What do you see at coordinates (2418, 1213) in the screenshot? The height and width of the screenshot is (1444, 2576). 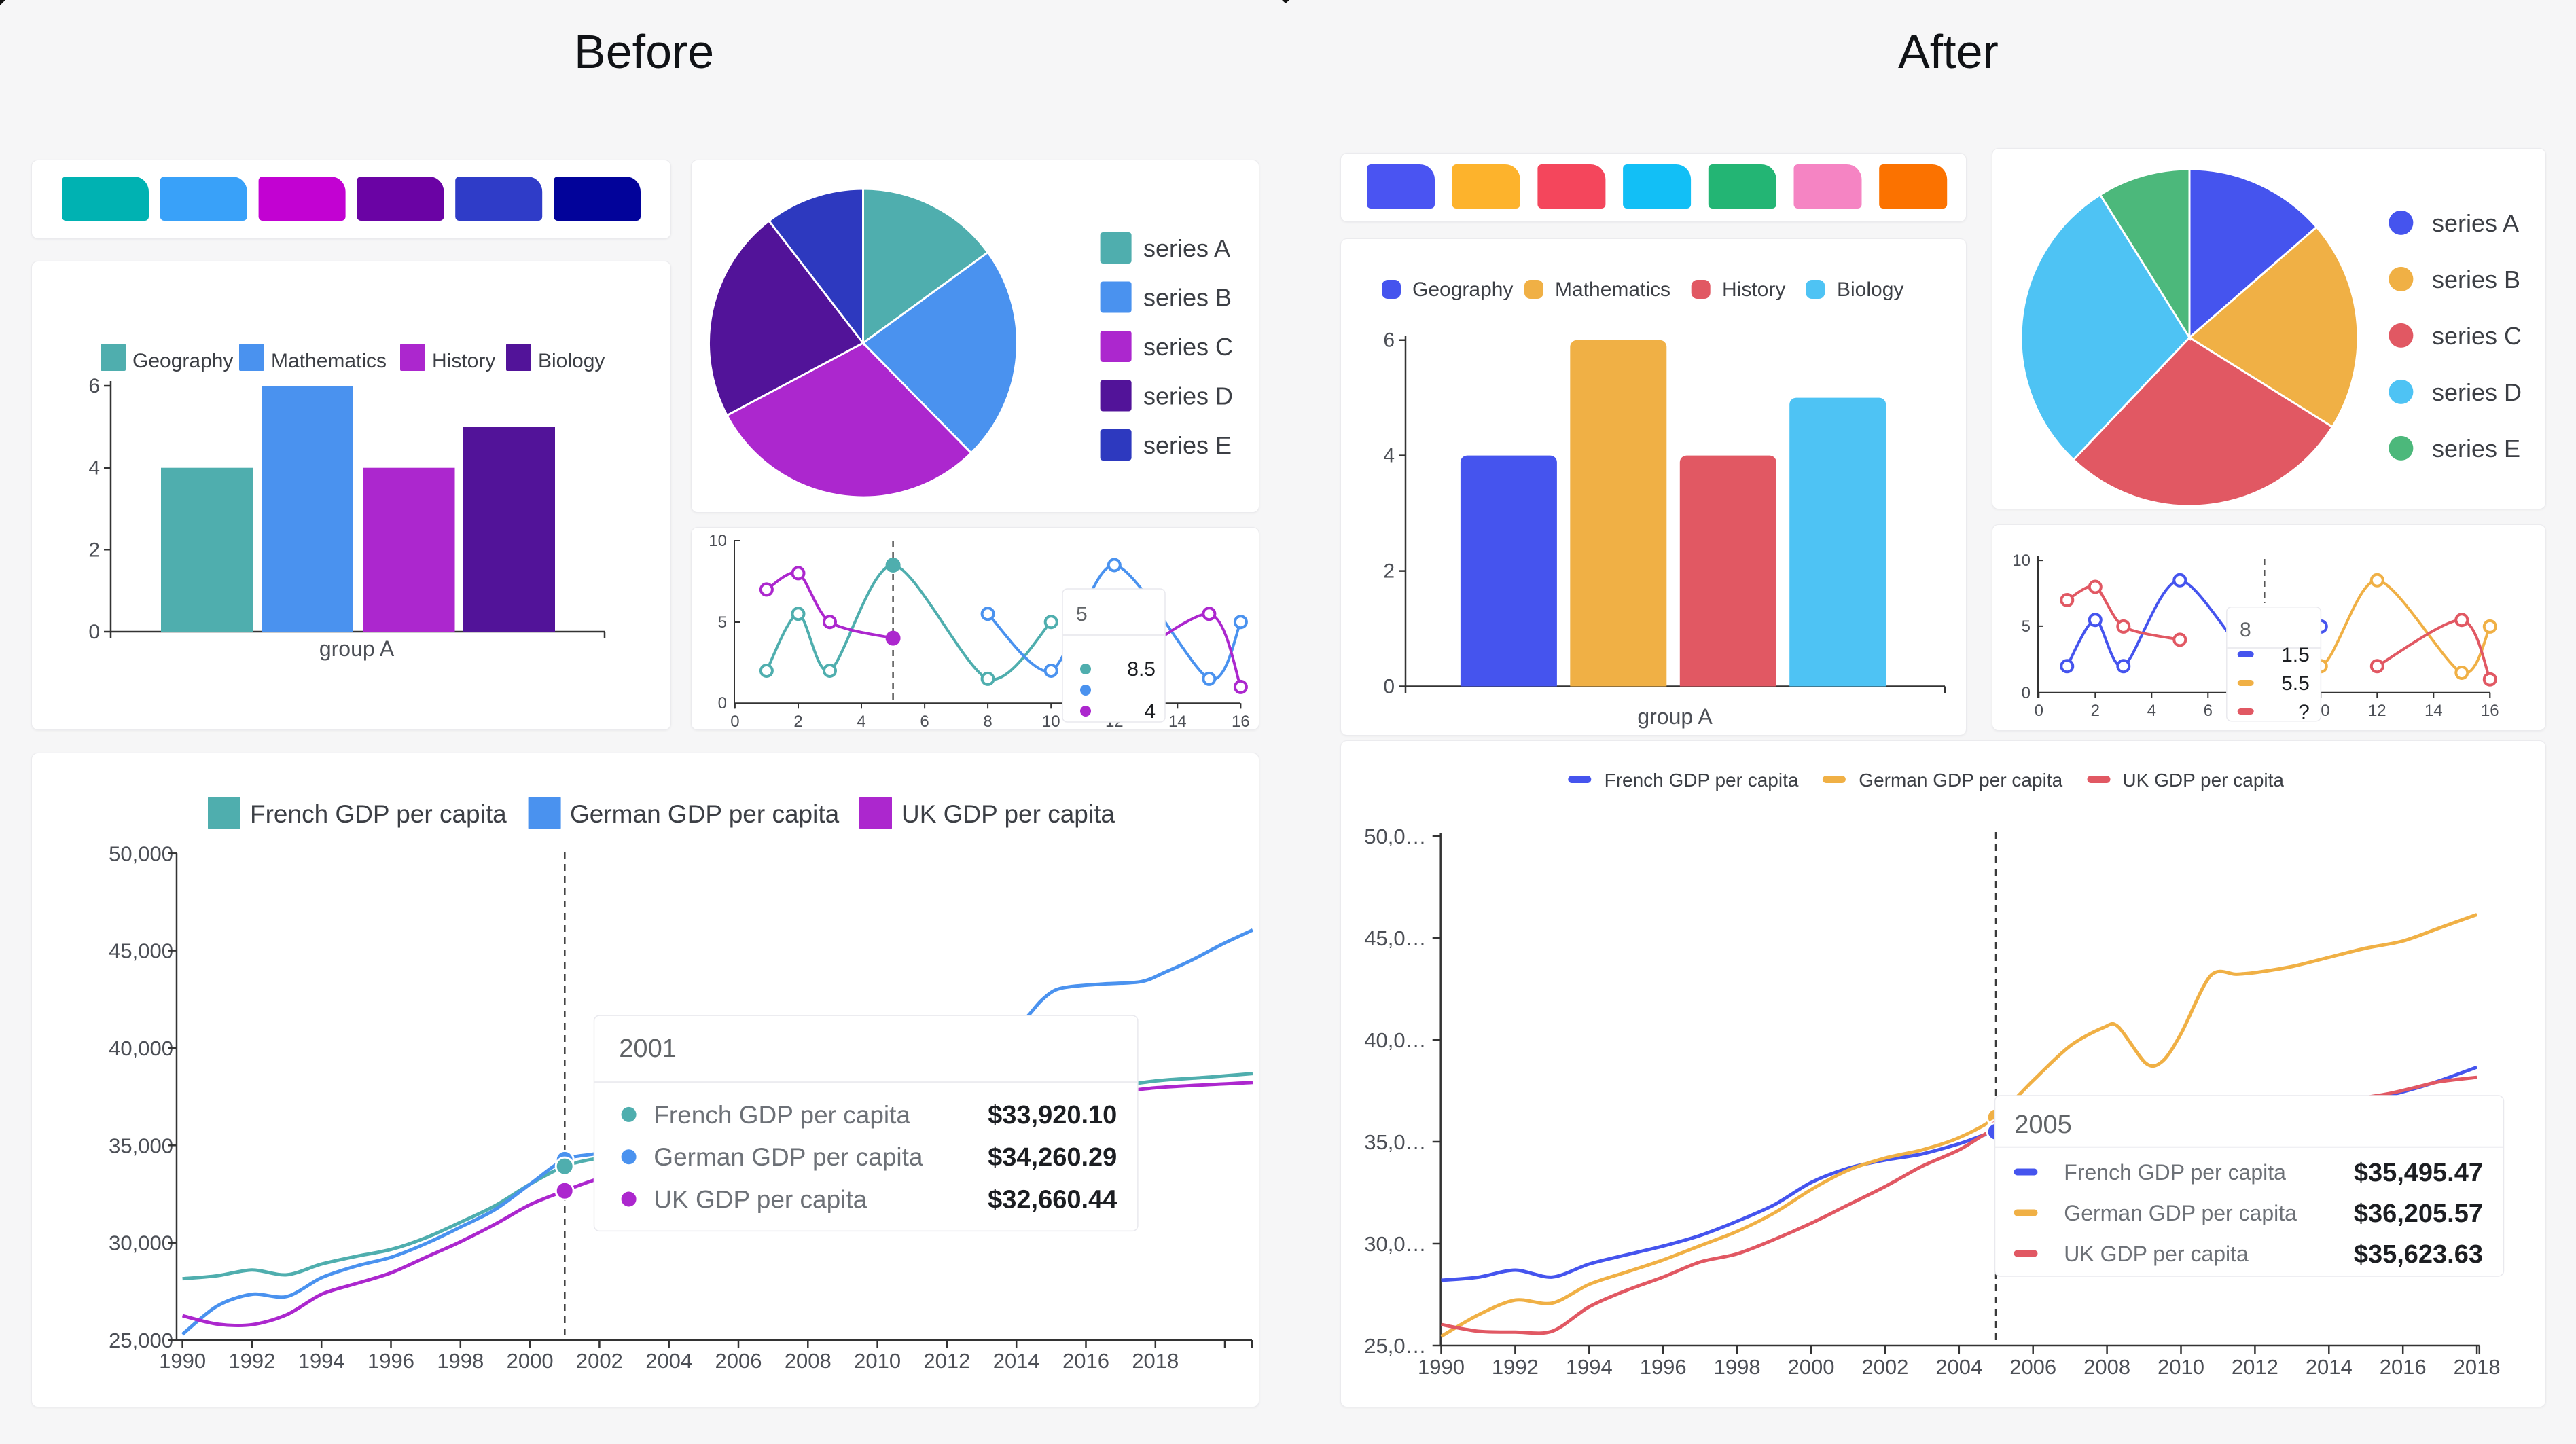 I see `svg-text: $36,205.57` at bounding box center [2418, 1213].